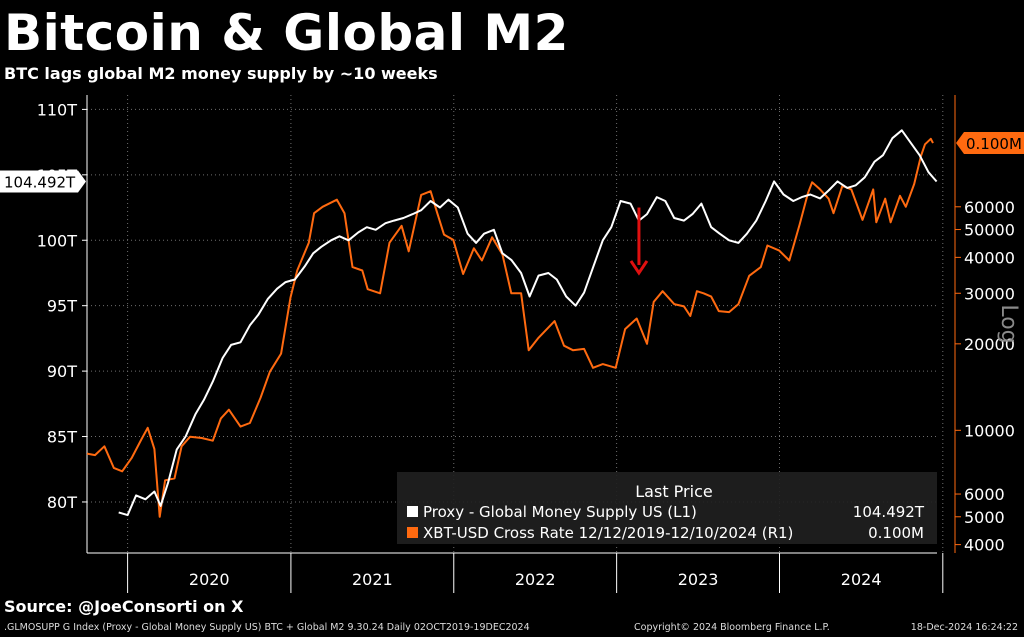  What do you see at coordinates (989, 257) in the screenshot?
I see `right-tick-label: 40000` at bounding box center [989, 257].